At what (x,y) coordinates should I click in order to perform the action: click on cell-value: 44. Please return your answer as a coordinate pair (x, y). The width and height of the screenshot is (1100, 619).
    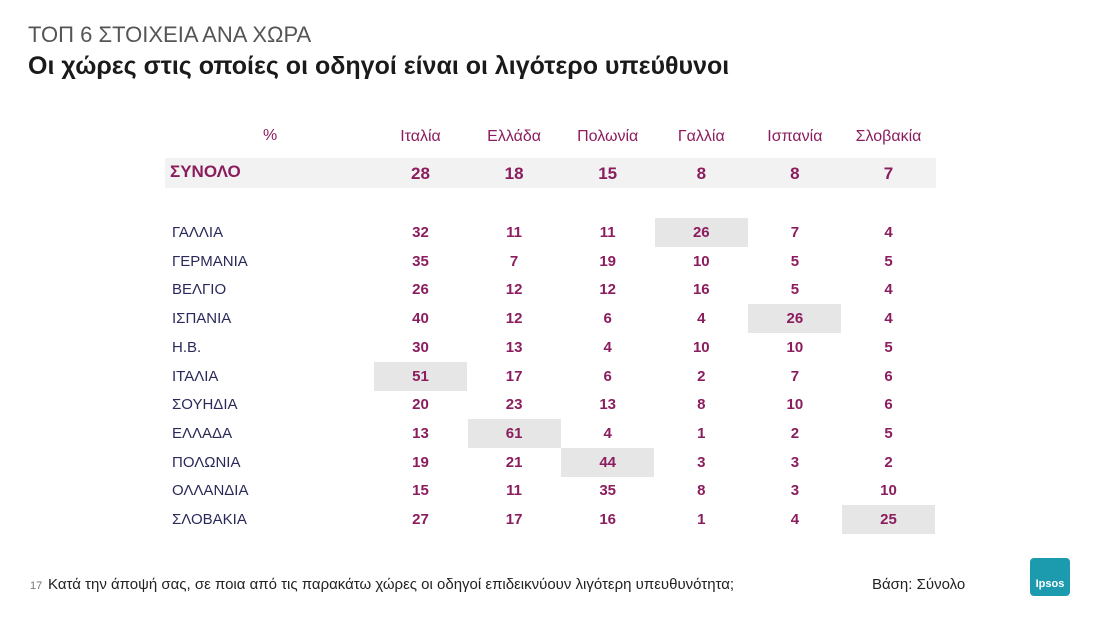
    Looking at the image, I should click on (608, 462).